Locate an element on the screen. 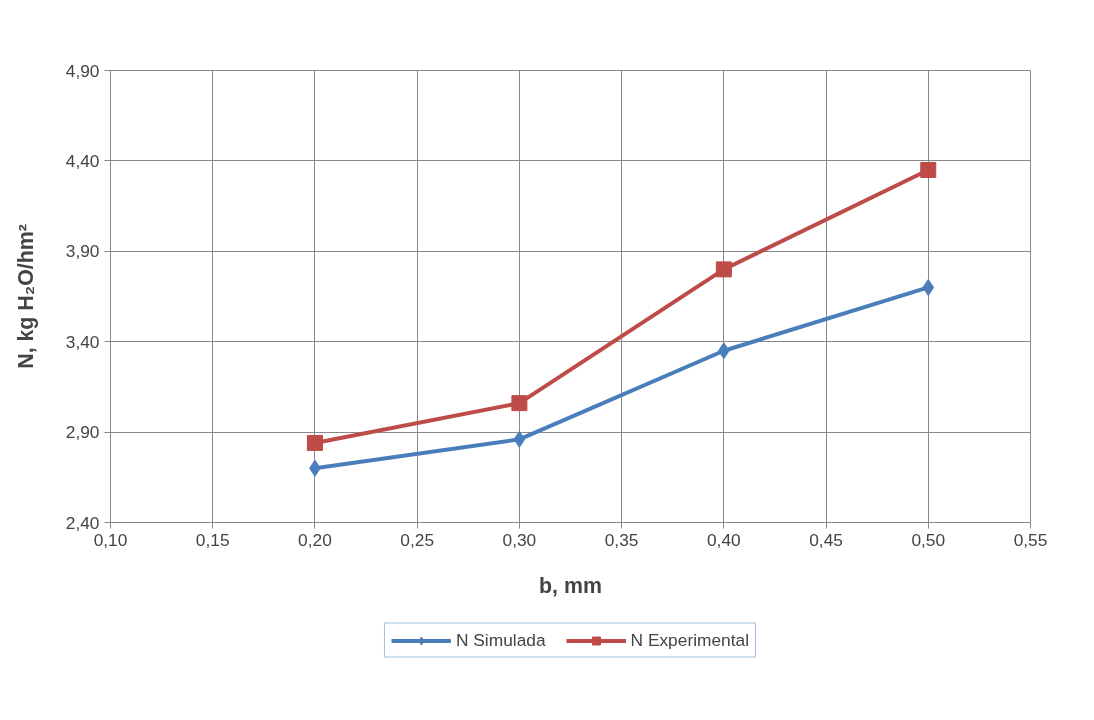 The width and height of the screenshot is (1094, 720). x-axis-title: b, mm is located at coordinates (570, 585).